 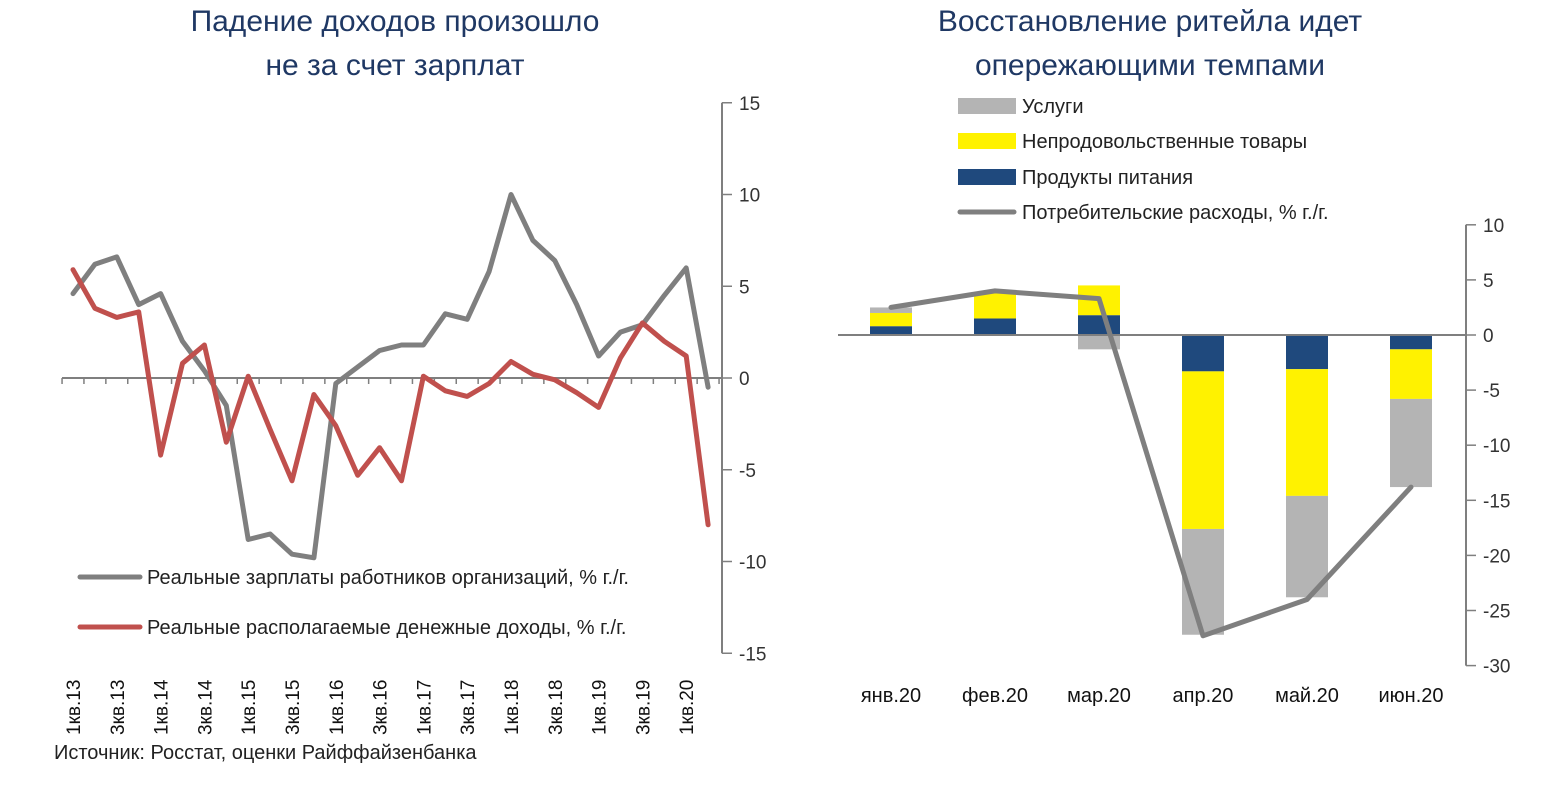 What do you see at coordinates (1496, 612) in the screenshot?
I see `right-y-tick-label: -25` at bounding box center [1496, 612].